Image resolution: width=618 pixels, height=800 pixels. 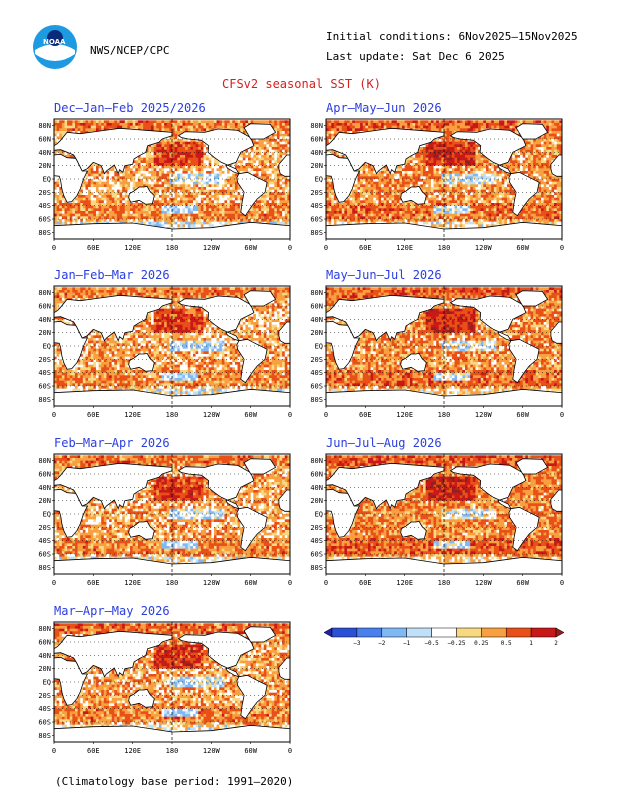 I want to click on colorbar-label: −3, so click(x=357, y=643).